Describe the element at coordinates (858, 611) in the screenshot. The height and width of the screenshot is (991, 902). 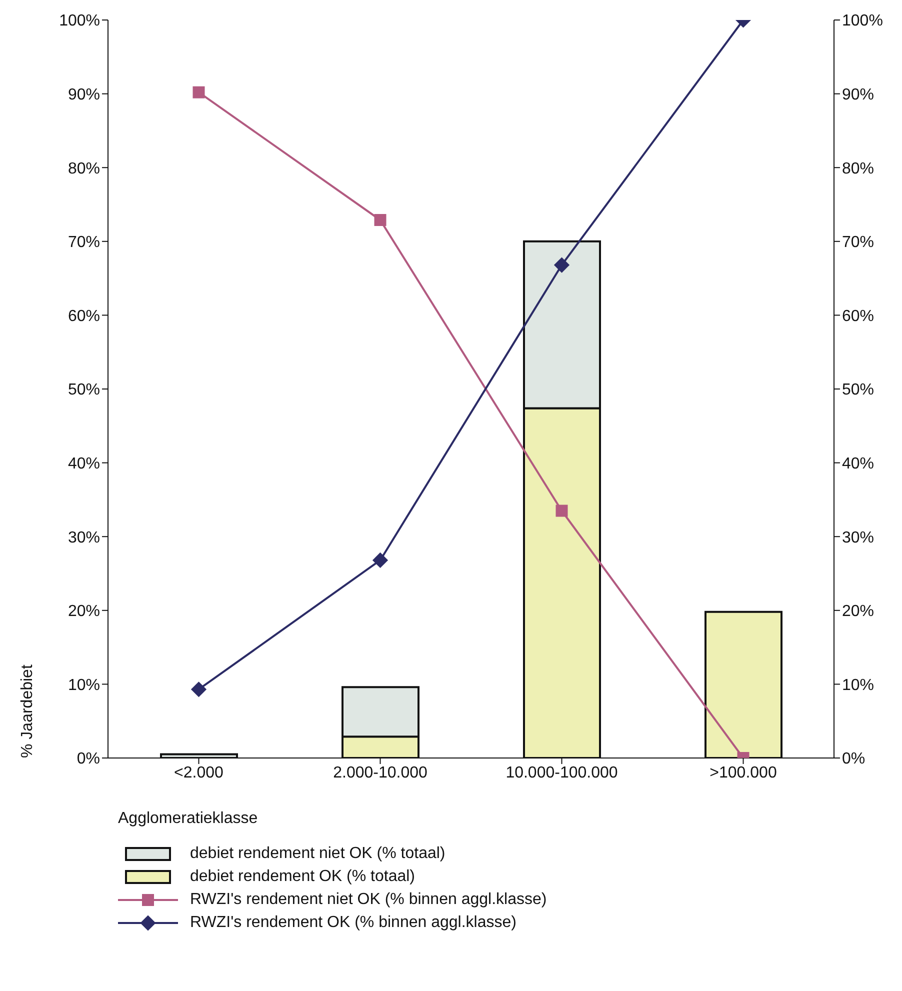
I see `y2-tick-label: 20%` at that location.